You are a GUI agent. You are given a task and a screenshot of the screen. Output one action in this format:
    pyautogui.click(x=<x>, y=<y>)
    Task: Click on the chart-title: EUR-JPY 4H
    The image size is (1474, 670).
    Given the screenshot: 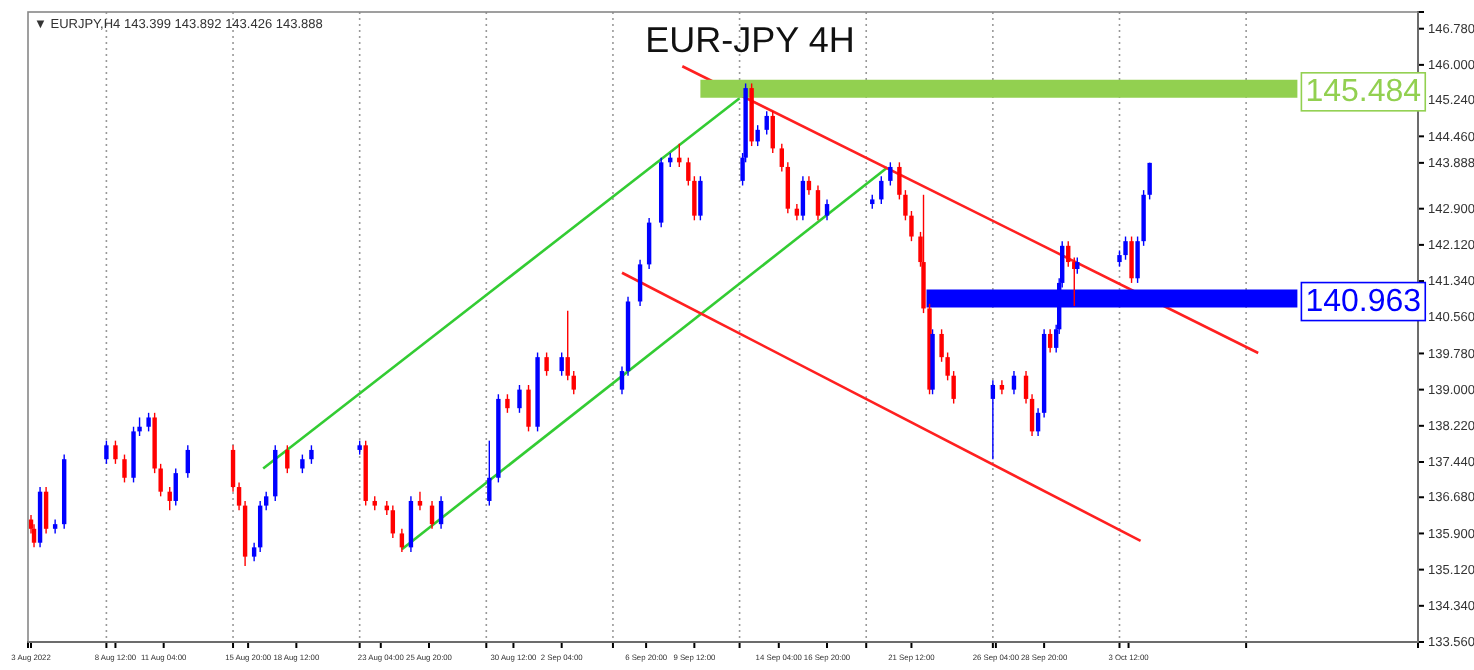 What is the action you would take?
    pyautogui.click(x=750, y=40)
    